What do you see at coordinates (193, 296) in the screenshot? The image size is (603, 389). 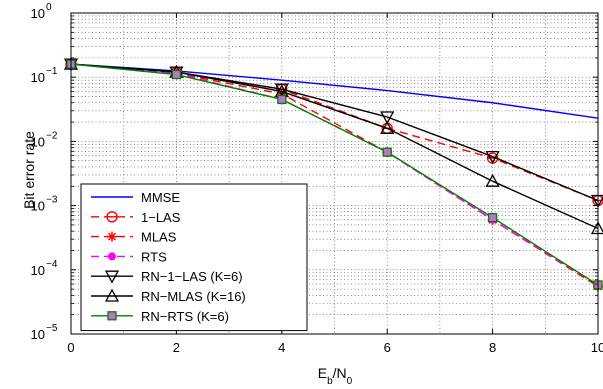 I see `legend-label: RN−MLAS (K=16)` at bounding box center [193, 296].